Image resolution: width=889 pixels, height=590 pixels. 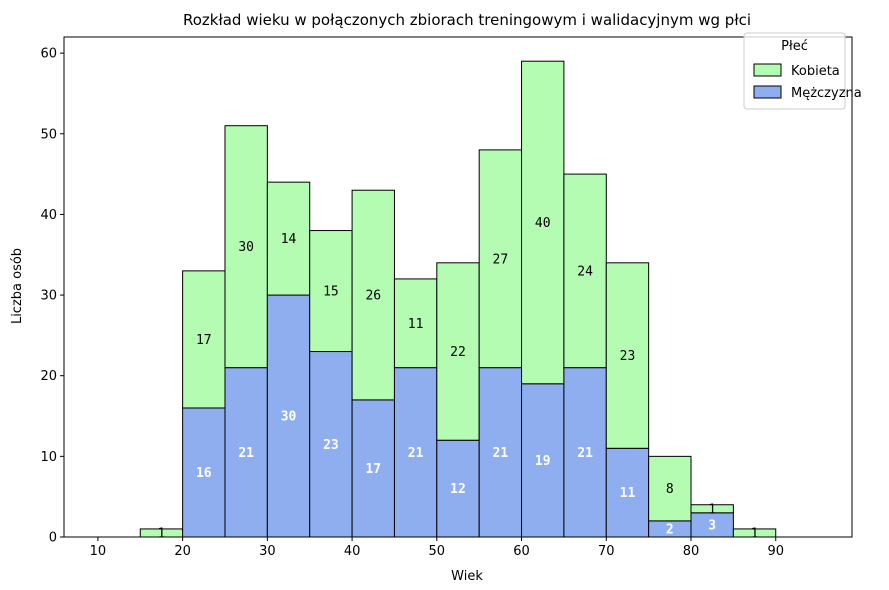 I want to click on bar-label-male: 19, so click(x=543, y=461).